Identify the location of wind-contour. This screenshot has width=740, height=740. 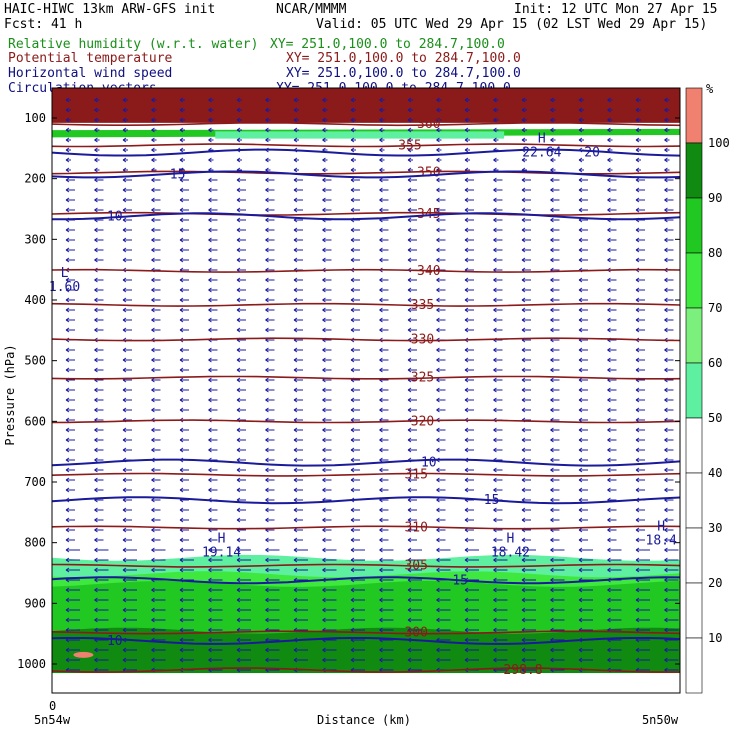
(366, 174).